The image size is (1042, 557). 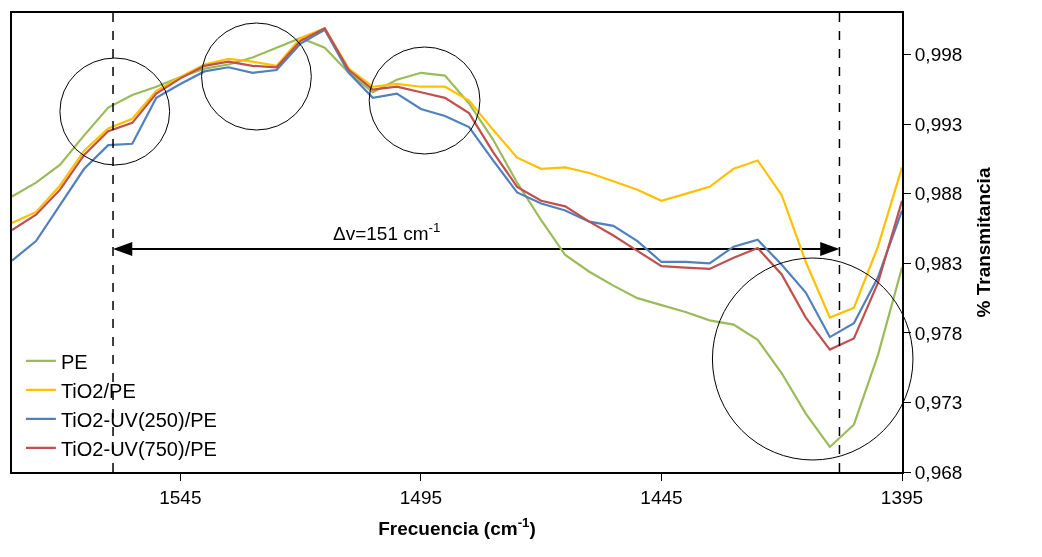 I want to click on x-tick-label: 1495, so click(x=421, y=497).